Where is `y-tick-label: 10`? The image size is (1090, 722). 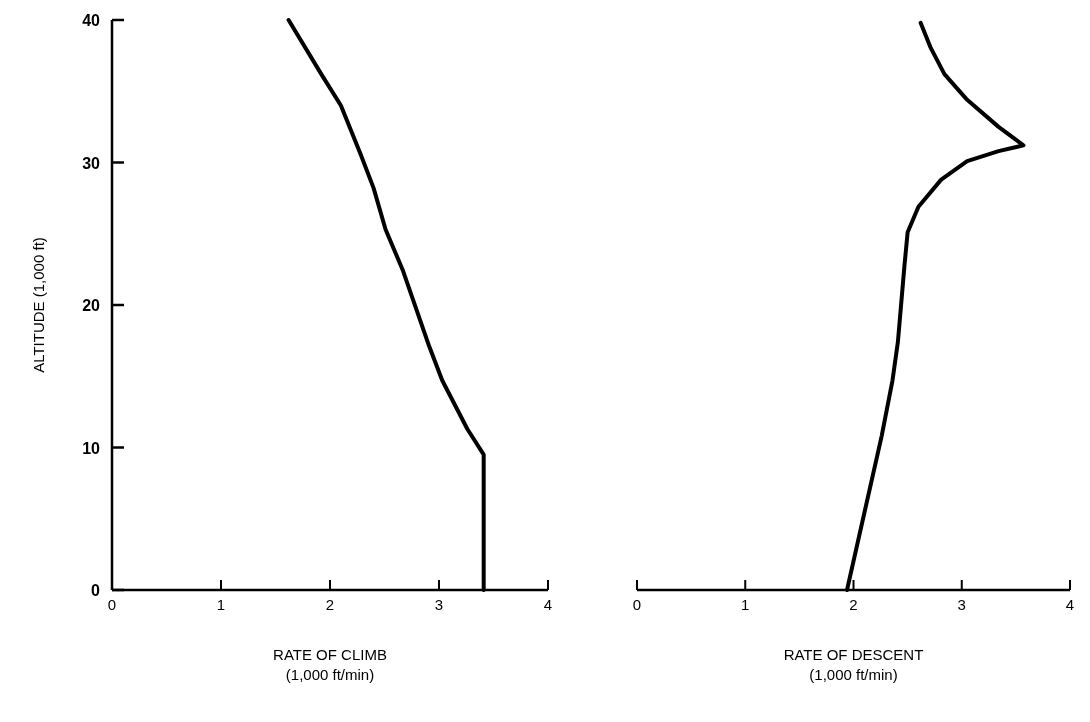
y-tick-label: 10 is located at coordinates (91, 448).